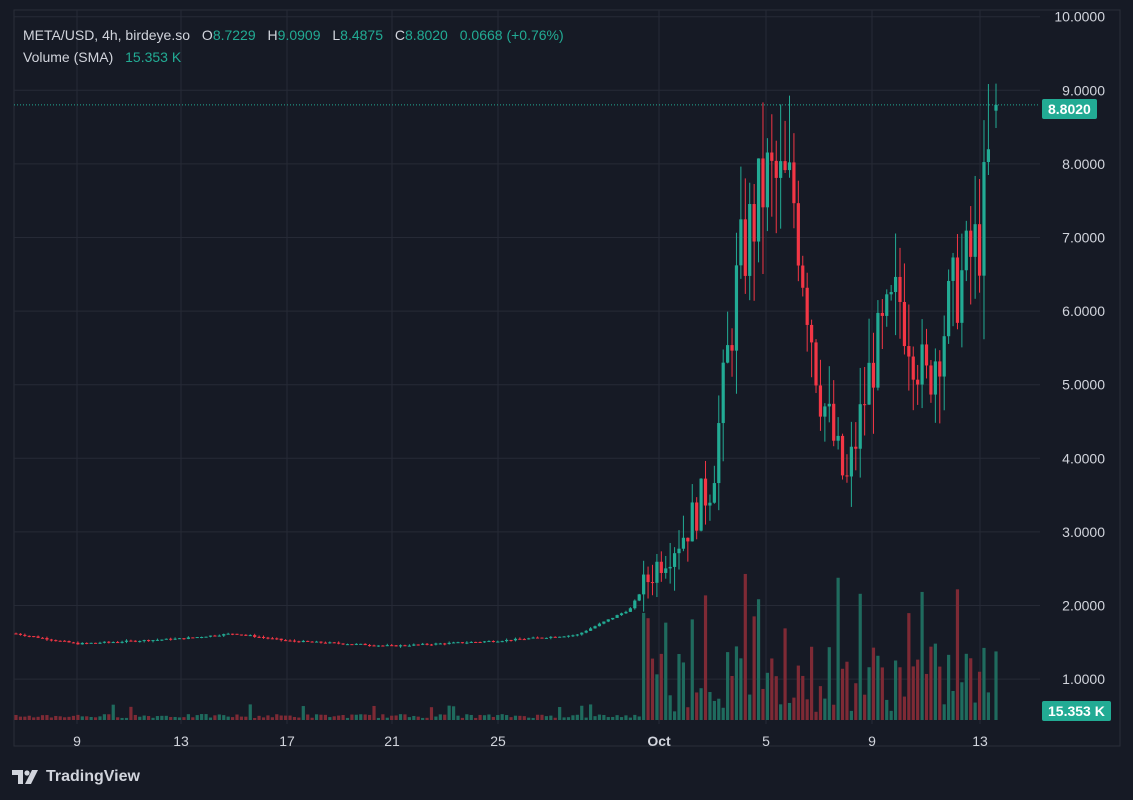 This screenshot has height=800, width=1133. What do you see at coordinates (107, 35) in the screenshot?
I see `symbol-label: META/USD, 4h, birdeye.so` at bounding box center [107, 35].